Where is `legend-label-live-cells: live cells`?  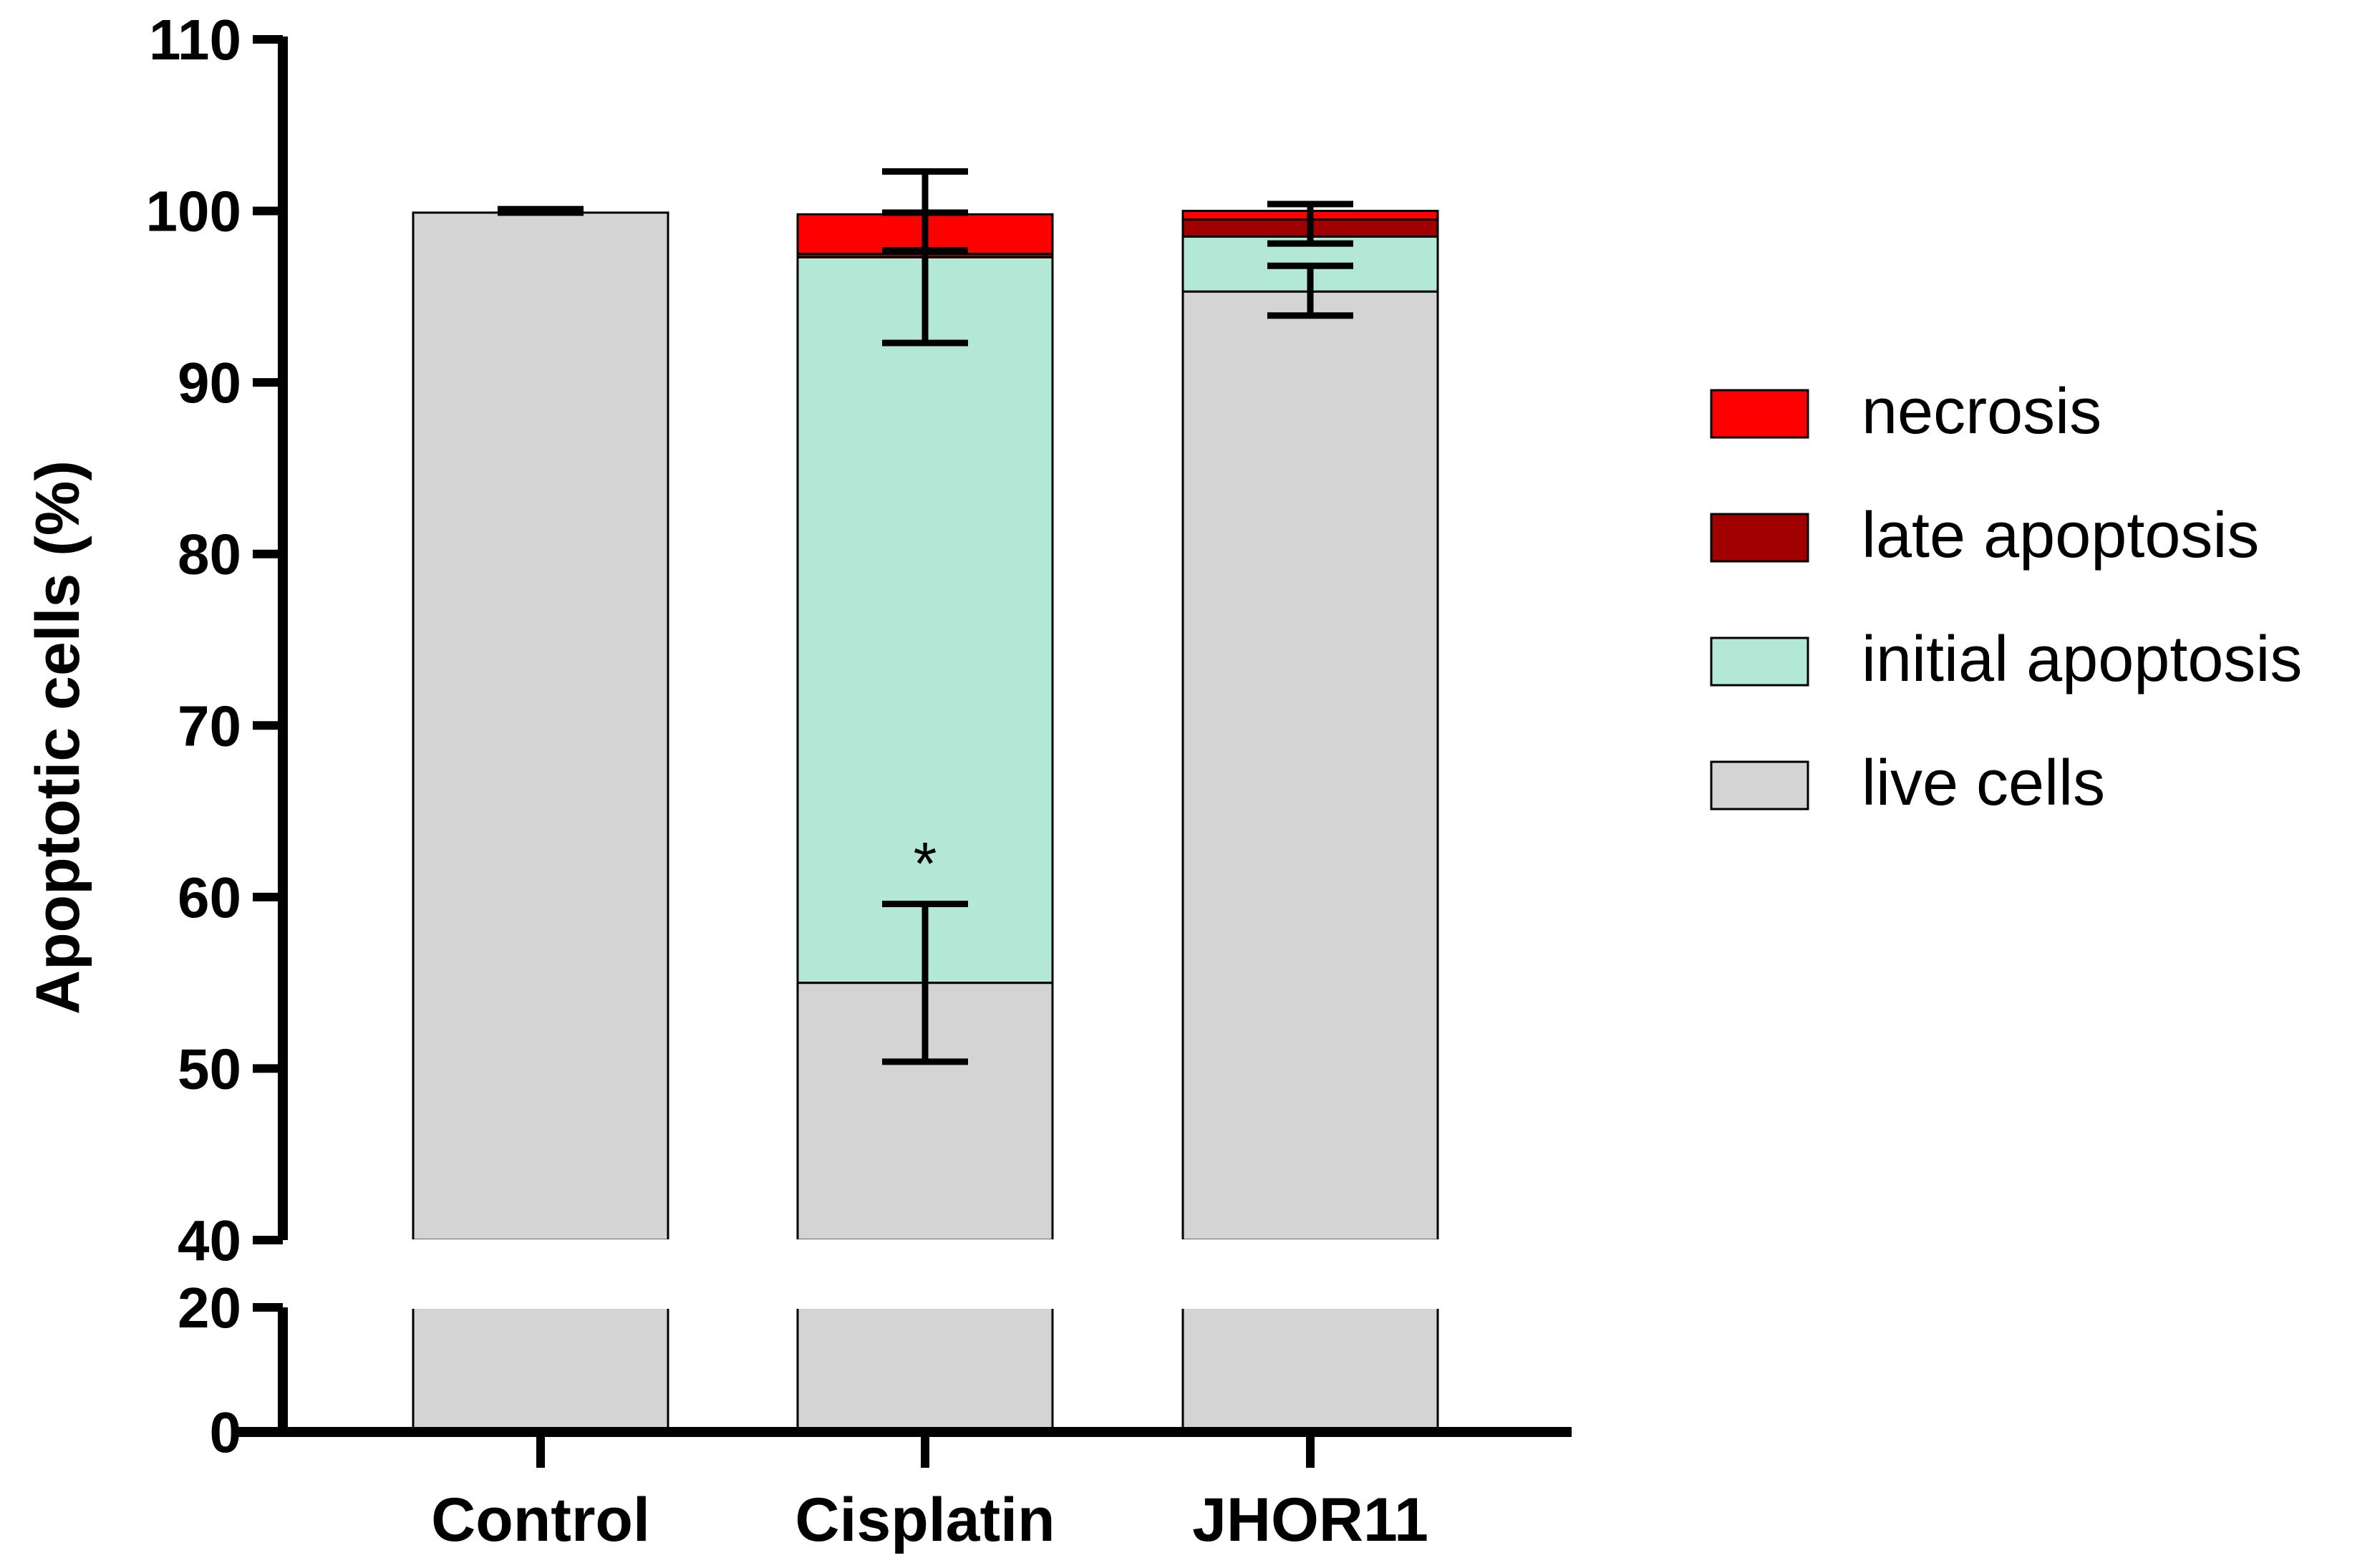 legend-label-live-cells: live cells is located at coordinates (1983, 783).